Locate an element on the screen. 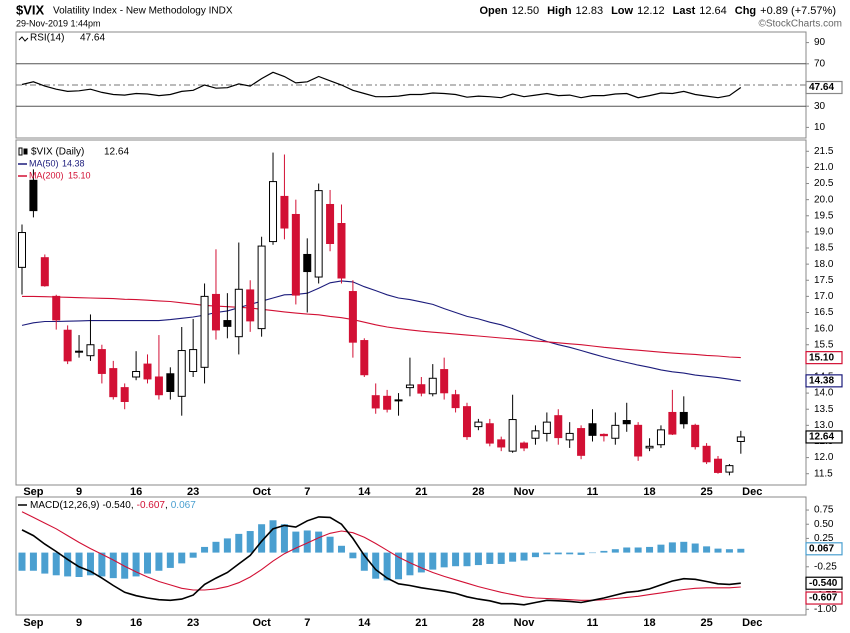 Image resolution: width=850 pixels, height=633 pixels. legend-name: MA(200) is located at coordinates (46, 175).